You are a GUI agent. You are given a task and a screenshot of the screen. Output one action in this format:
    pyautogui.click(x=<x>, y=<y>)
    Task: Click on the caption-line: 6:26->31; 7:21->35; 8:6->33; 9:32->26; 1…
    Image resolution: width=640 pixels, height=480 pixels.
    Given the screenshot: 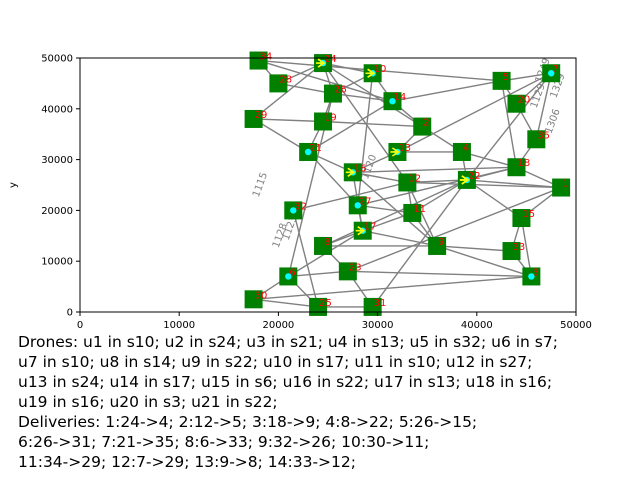 What is the action you would take?
    pyautogui.click(x=224, y=442)
    